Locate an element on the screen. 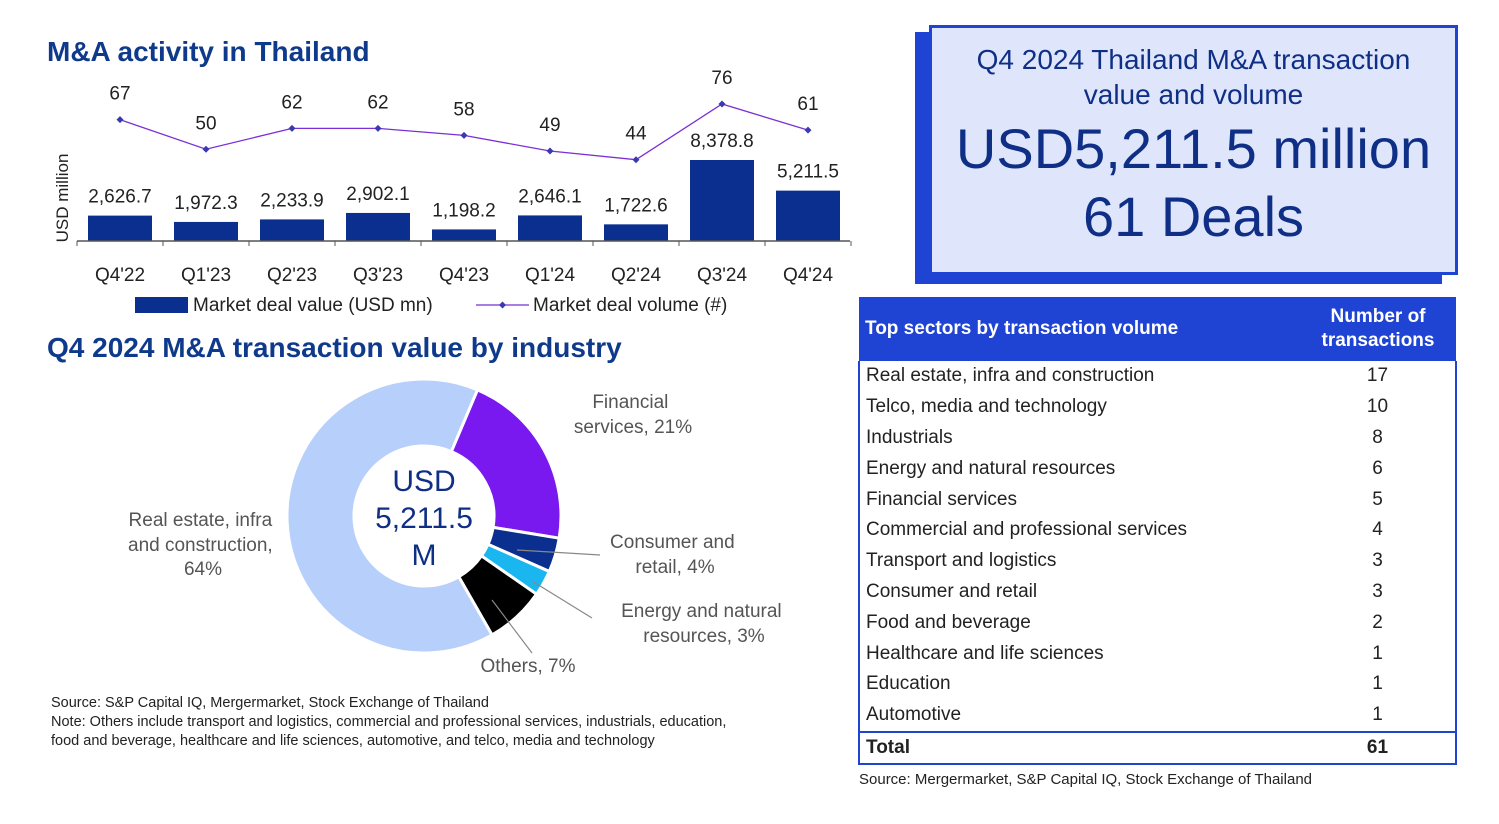 The width and height of the screenshot is (1499, 824). x-tick-label: Q1'23 is located at coordinates (206, 275).